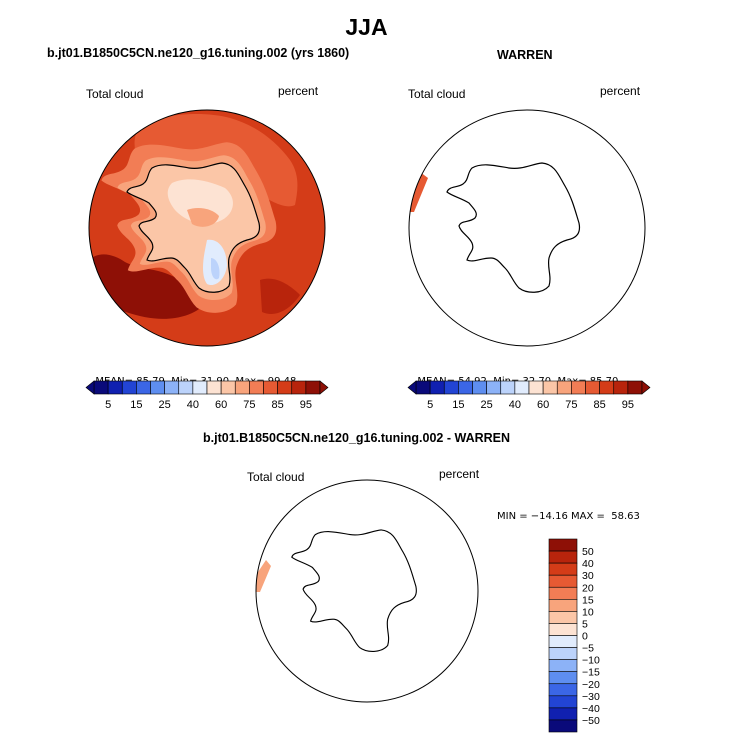 Image resolution: width=733 pixels, height=738 pixels. What do you see at coordinates (588, 564) in the screenshot?
I see `diff-colorbar-tick-label: 40` at bounding box center [588, 564].